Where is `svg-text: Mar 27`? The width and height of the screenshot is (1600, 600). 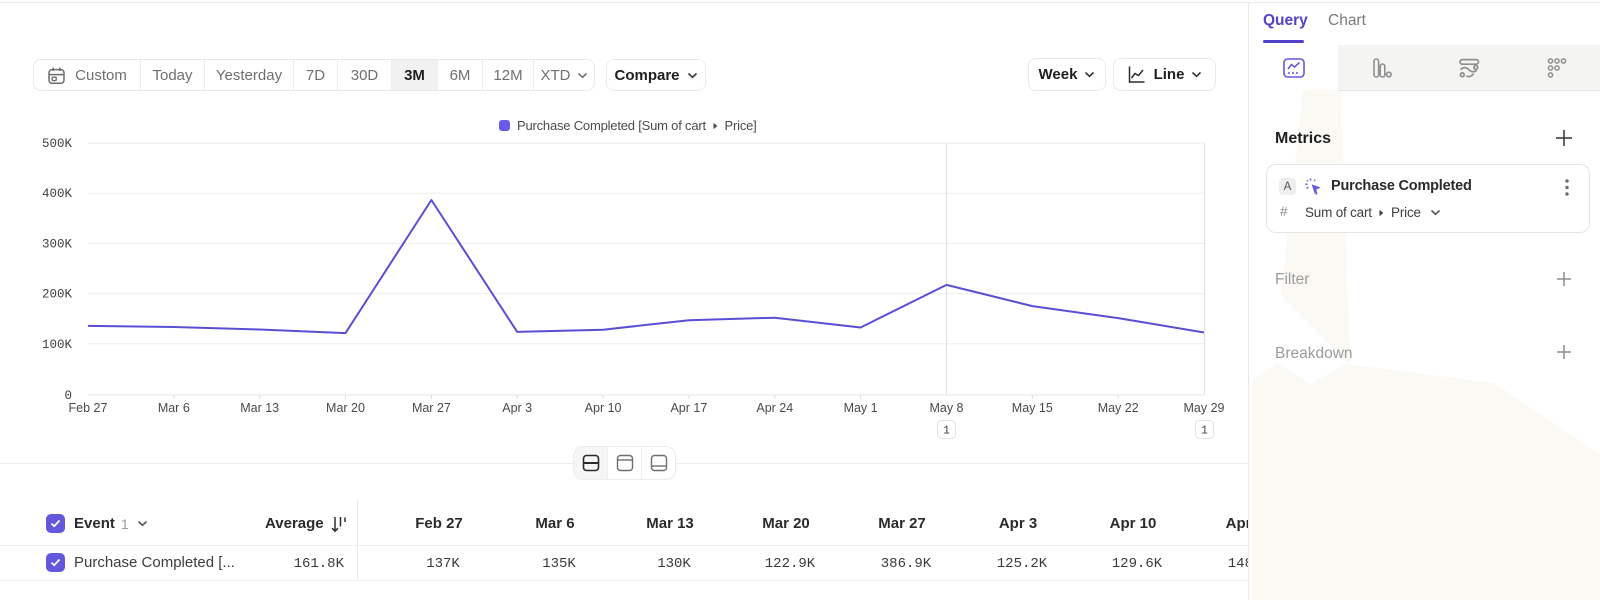 svg-text: Mar 27 is located at coordinates (431, 408).